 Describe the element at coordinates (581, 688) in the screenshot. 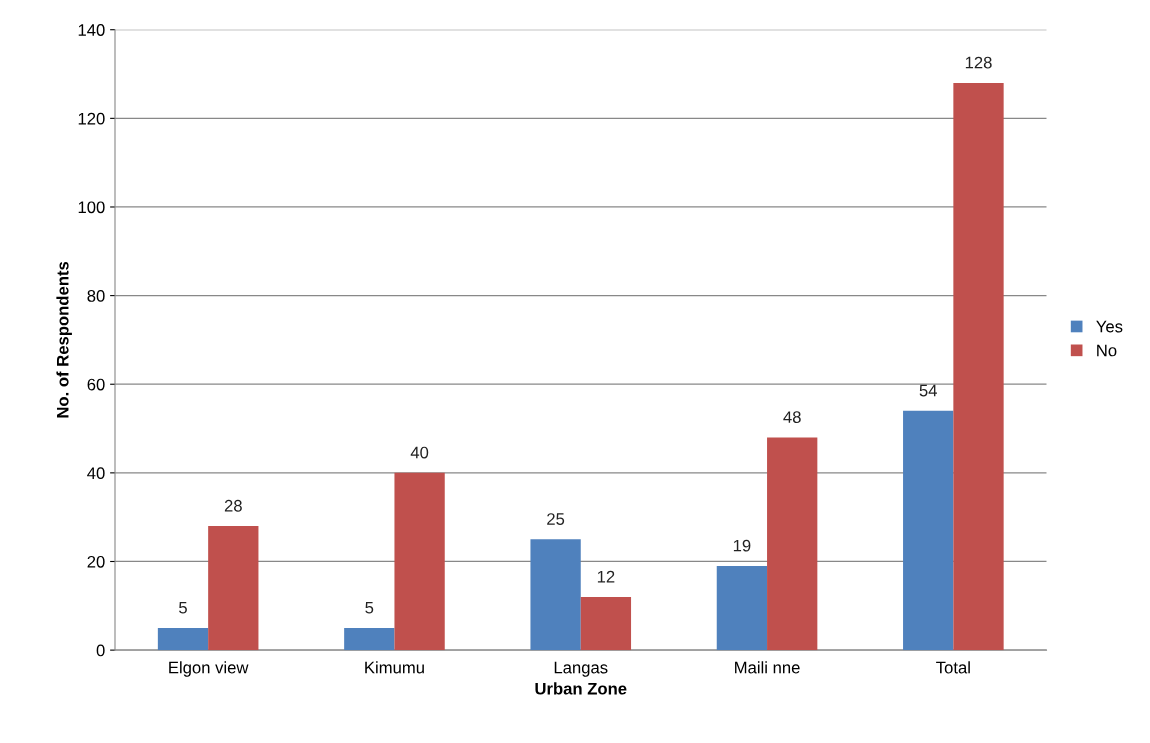

I see `x-axis-title: Urban Zone` at that location.